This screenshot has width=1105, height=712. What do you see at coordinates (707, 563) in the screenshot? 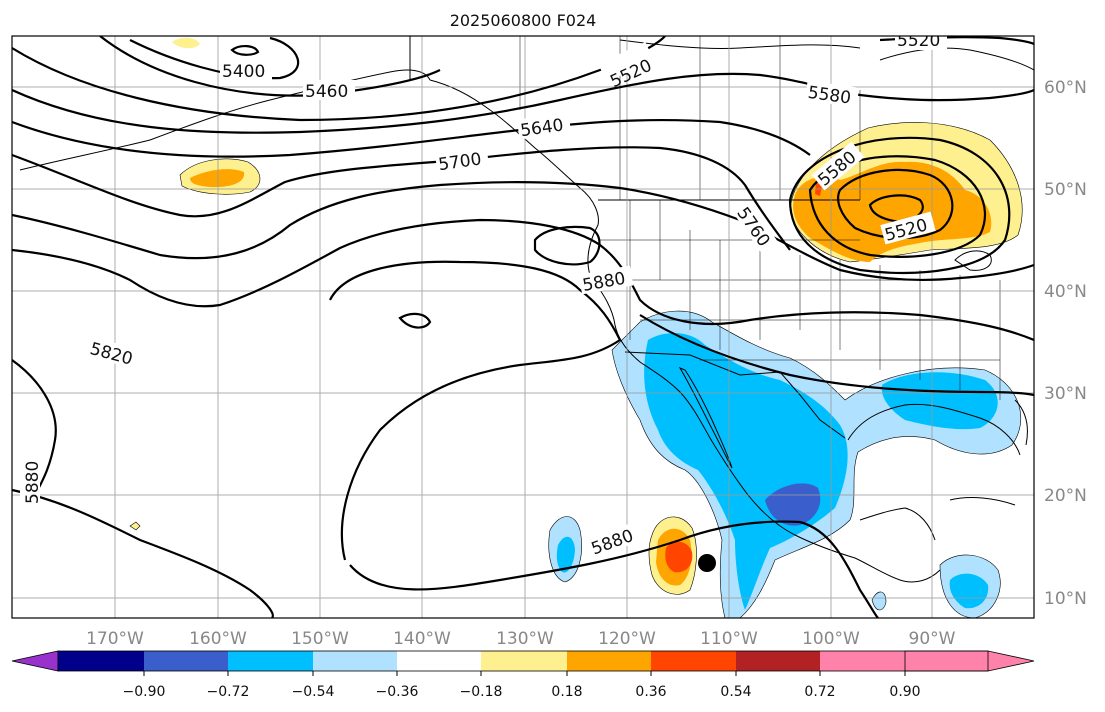
I see `storm-position-marker` at bounding box center [707, 563].